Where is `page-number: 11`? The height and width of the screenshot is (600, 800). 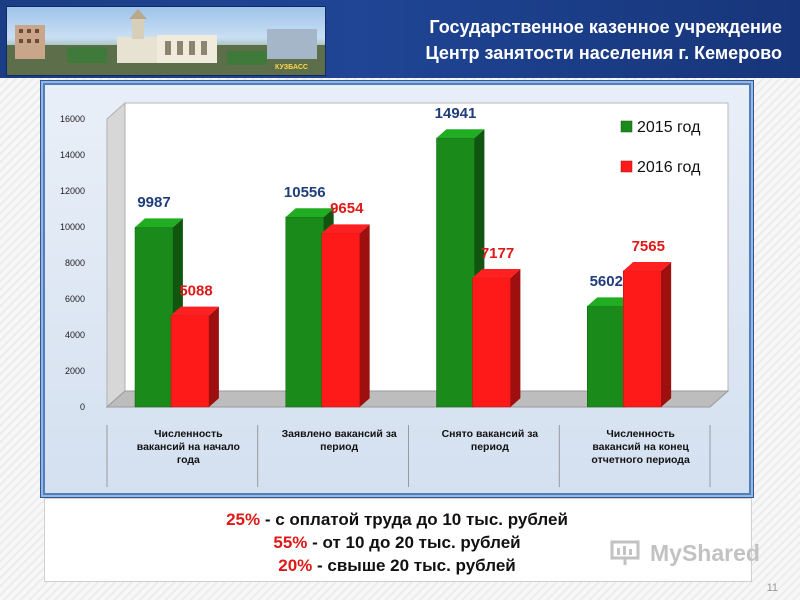 page-number: 11 is located at coordinates (772, 588).